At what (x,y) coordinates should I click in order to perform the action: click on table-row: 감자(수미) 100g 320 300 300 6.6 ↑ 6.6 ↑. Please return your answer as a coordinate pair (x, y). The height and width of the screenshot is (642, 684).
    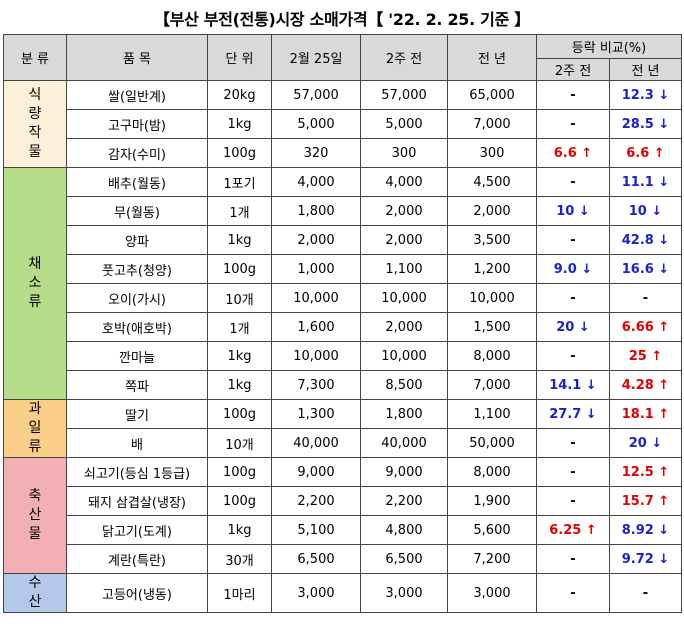
    Looking at the image, I should click on (343, 153).